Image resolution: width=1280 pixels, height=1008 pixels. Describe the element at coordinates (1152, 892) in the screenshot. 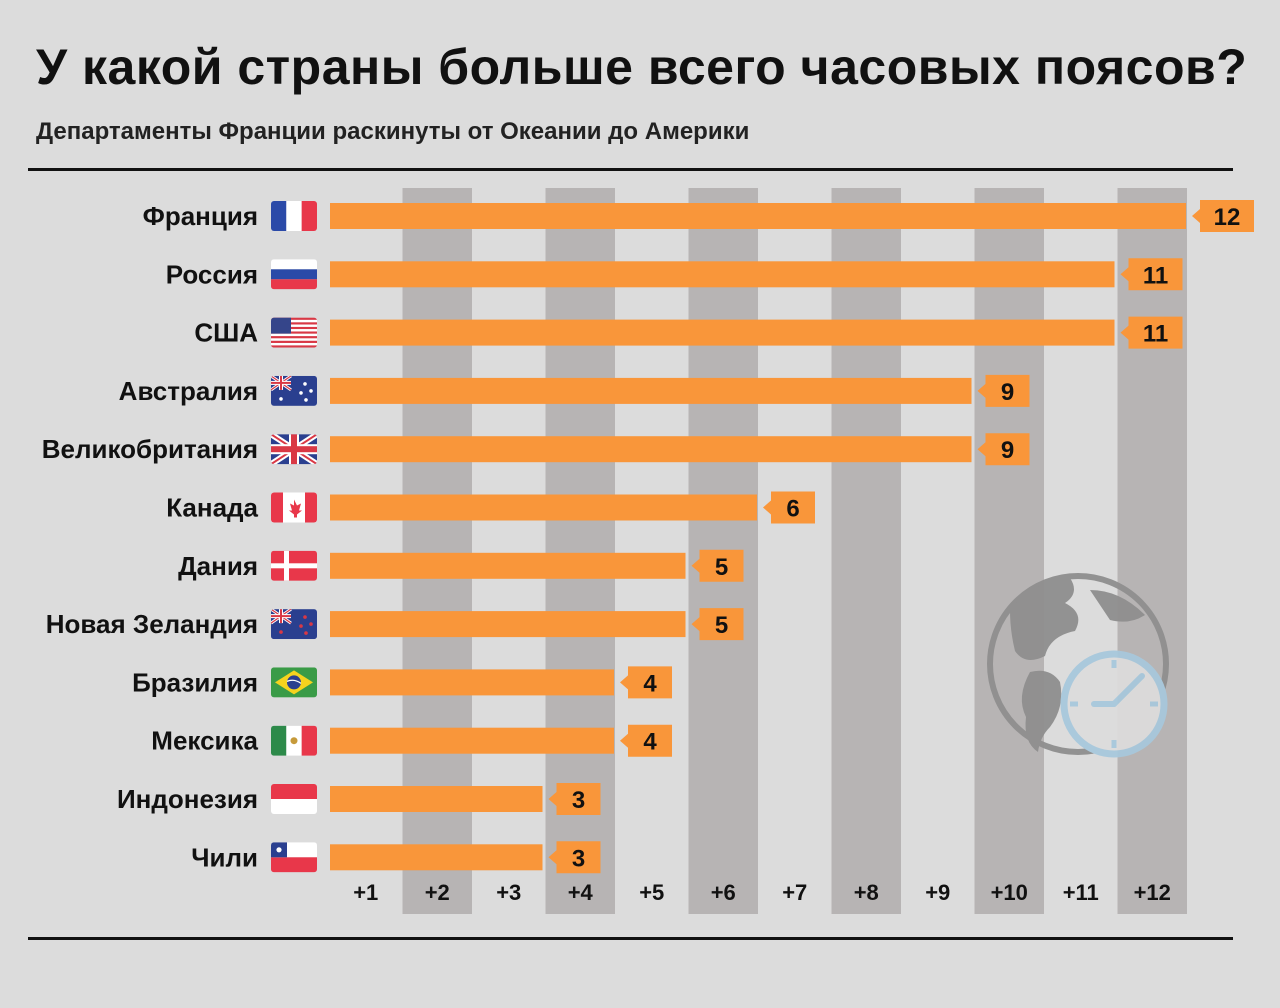

I see `x-tick-label: +12` at that location.